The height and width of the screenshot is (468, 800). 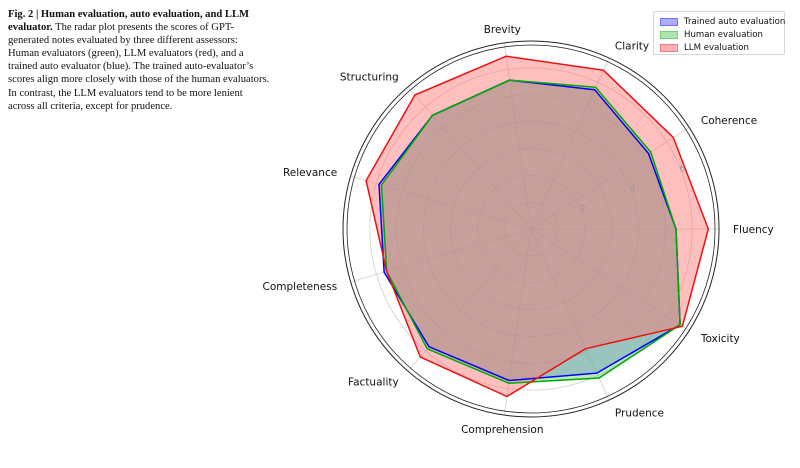 I want to click on axis-label-relevance: Relevance, so click(x=310, y=173).